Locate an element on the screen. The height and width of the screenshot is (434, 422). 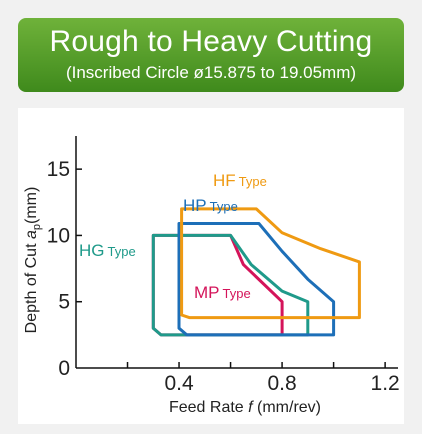
y-axis-label: Depth of Cut ap(mm) is located at coordinates (33, 260).